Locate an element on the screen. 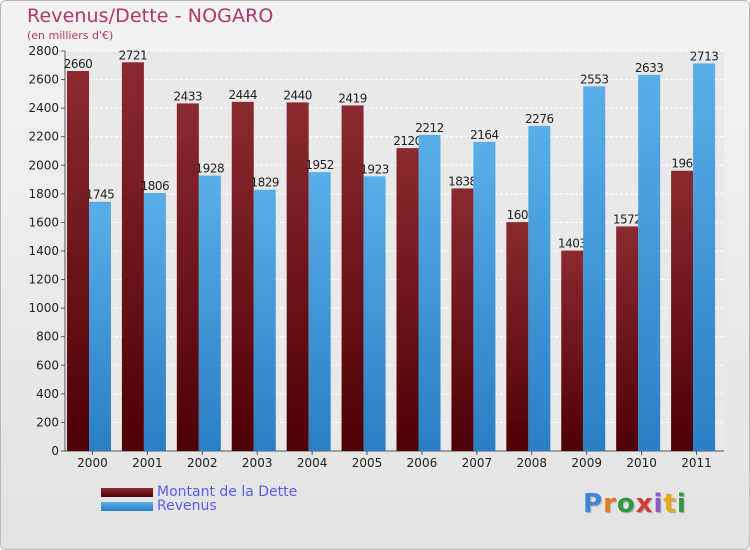 The width and height of the screenshot is (750, 550). bar-value-label: 1952 is located at coordinates (319, 165).